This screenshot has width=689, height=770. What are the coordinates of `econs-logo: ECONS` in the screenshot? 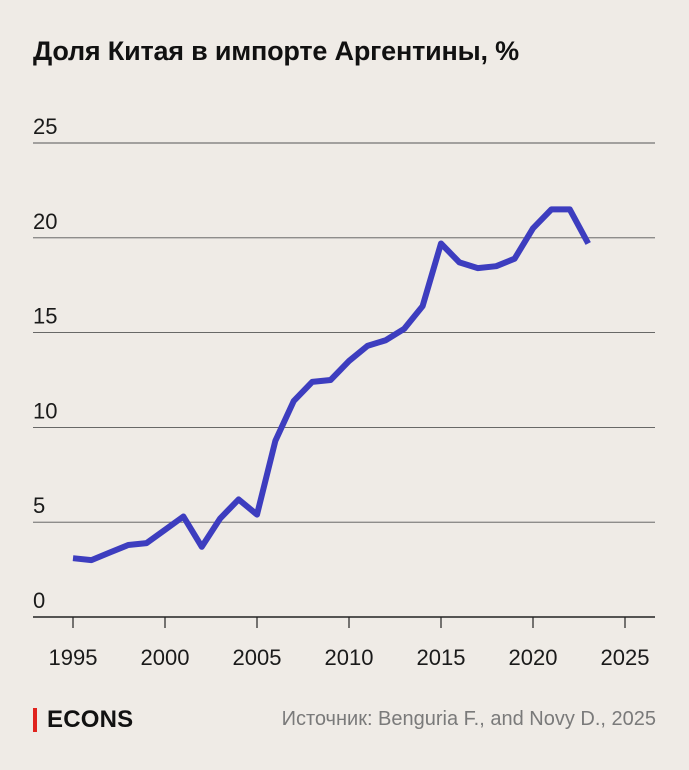 It's located at (83, 720).